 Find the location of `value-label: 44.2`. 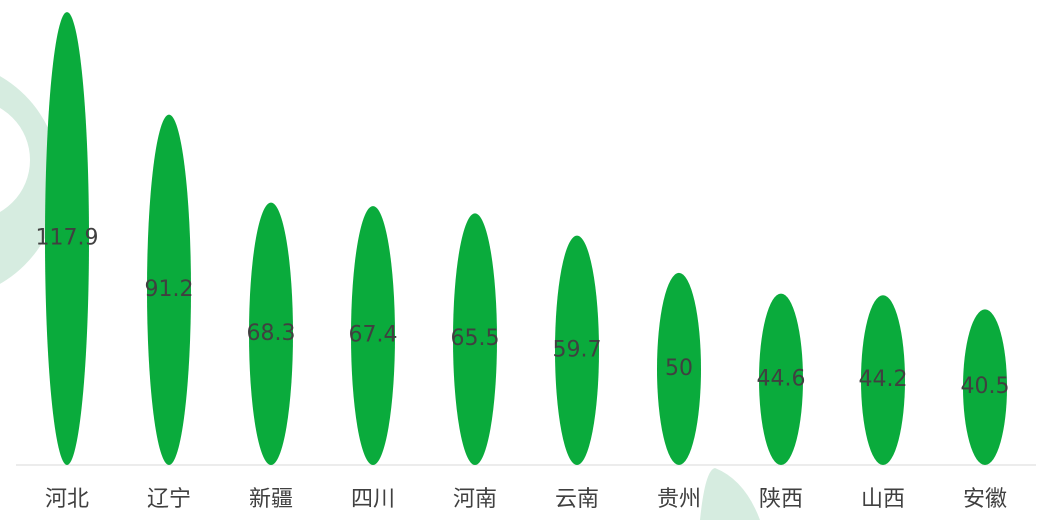

value-label: 44.2 is located at coordinates (883, 379).